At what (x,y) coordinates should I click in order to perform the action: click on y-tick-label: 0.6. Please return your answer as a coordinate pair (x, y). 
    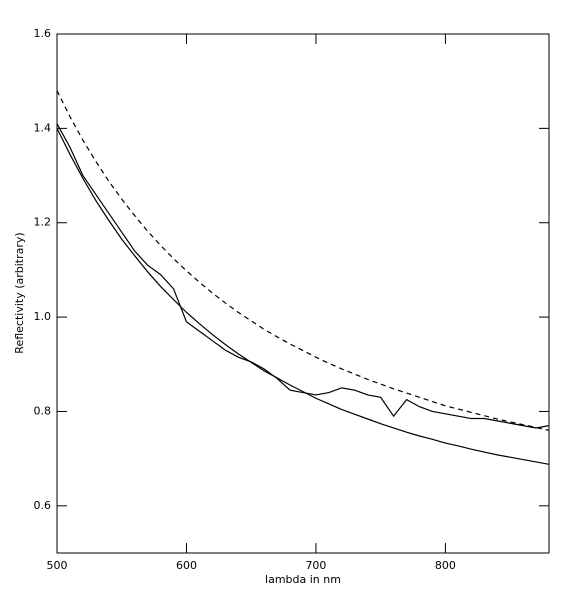
    Looking at the image, I should click on (43, 505).